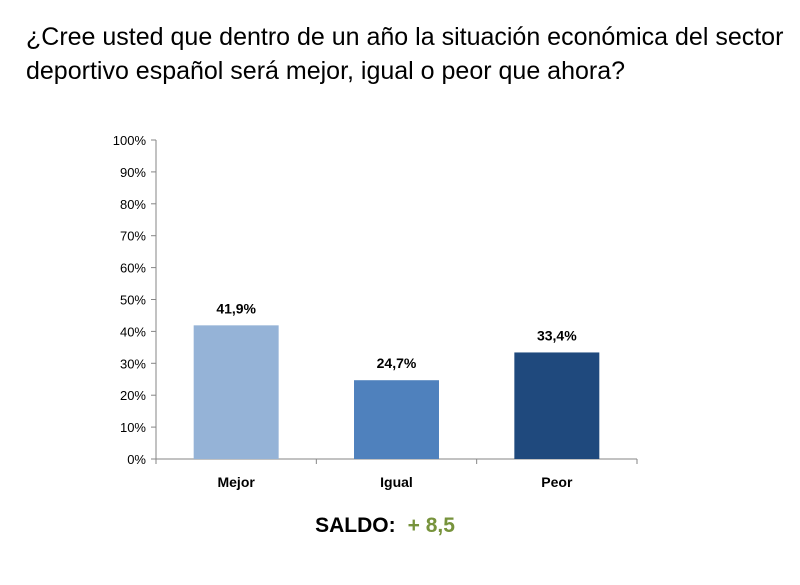  What do you see at coordinates (431, 525) in the screenshot?
I see `saldo-value: + 8,5` at bounding box center [431, 525].